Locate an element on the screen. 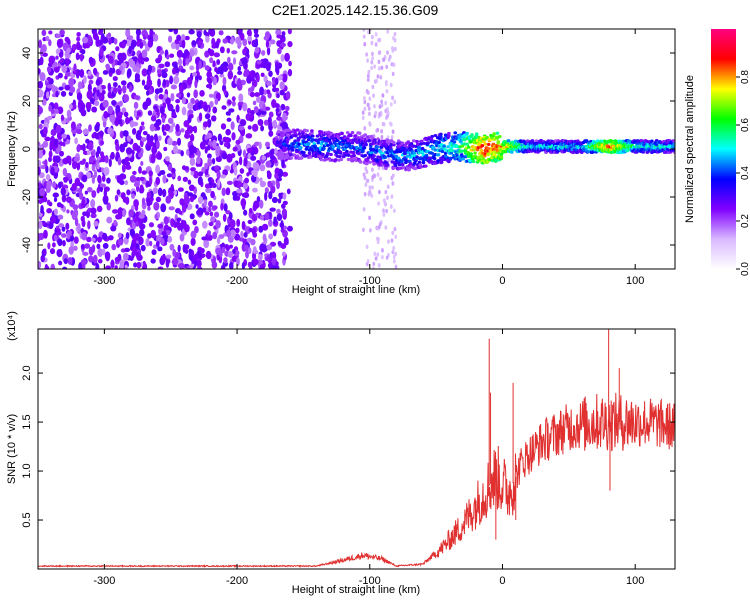 This screenshot has width=750, height=600. spectrogram-y-tick-label: 40 is located at coordinates (27, 53).